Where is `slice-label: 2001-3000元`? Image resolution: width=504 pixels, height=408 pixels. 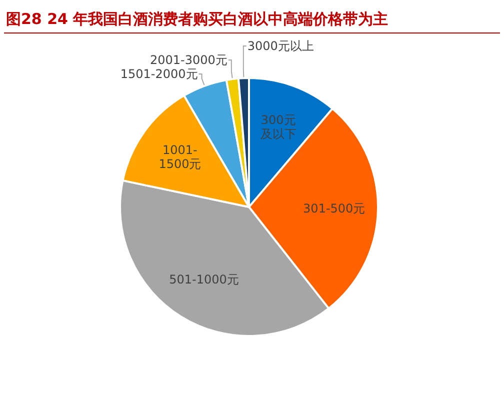 slice-label: 2001-3000元 is located at coordinates (189, 60).